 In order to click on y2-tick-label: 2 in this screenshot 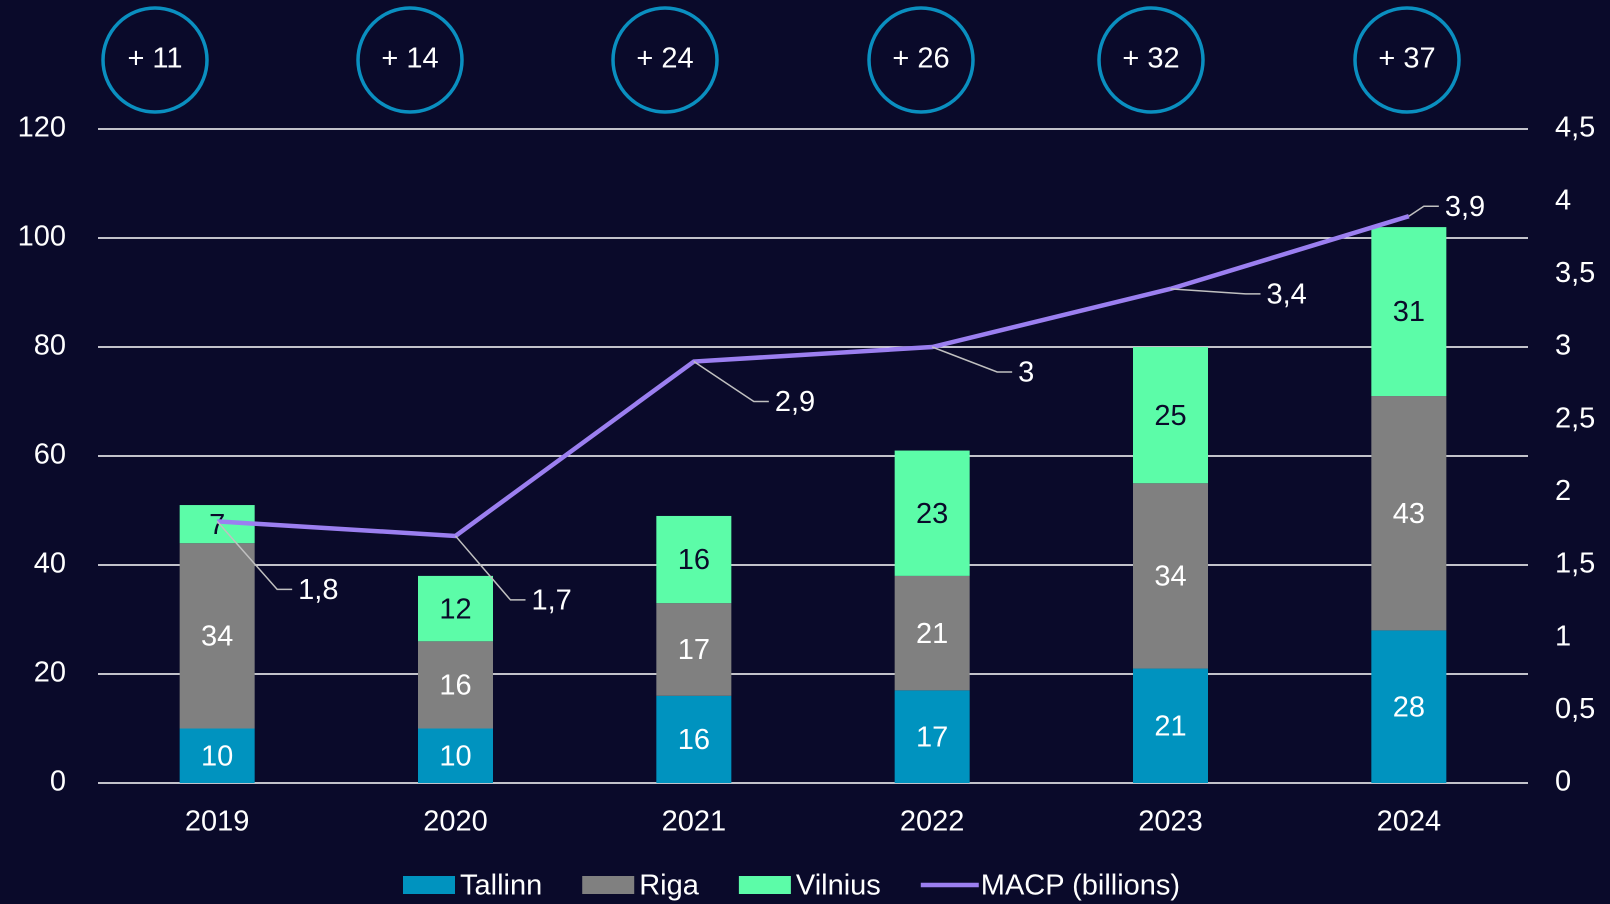, I will do `click(1563, 491)`.